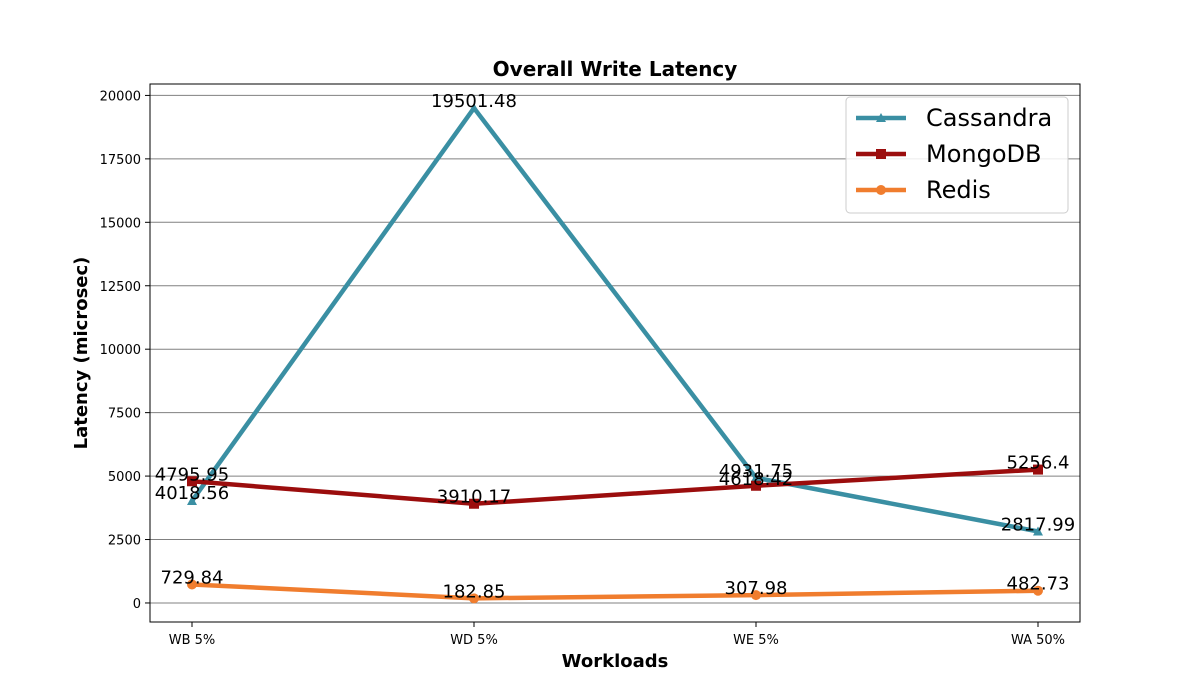 Image resolution: width=1200 pixels, height=700 pixels. I want to click on data-label-mongodb: 3910.17, so click(474, 497).